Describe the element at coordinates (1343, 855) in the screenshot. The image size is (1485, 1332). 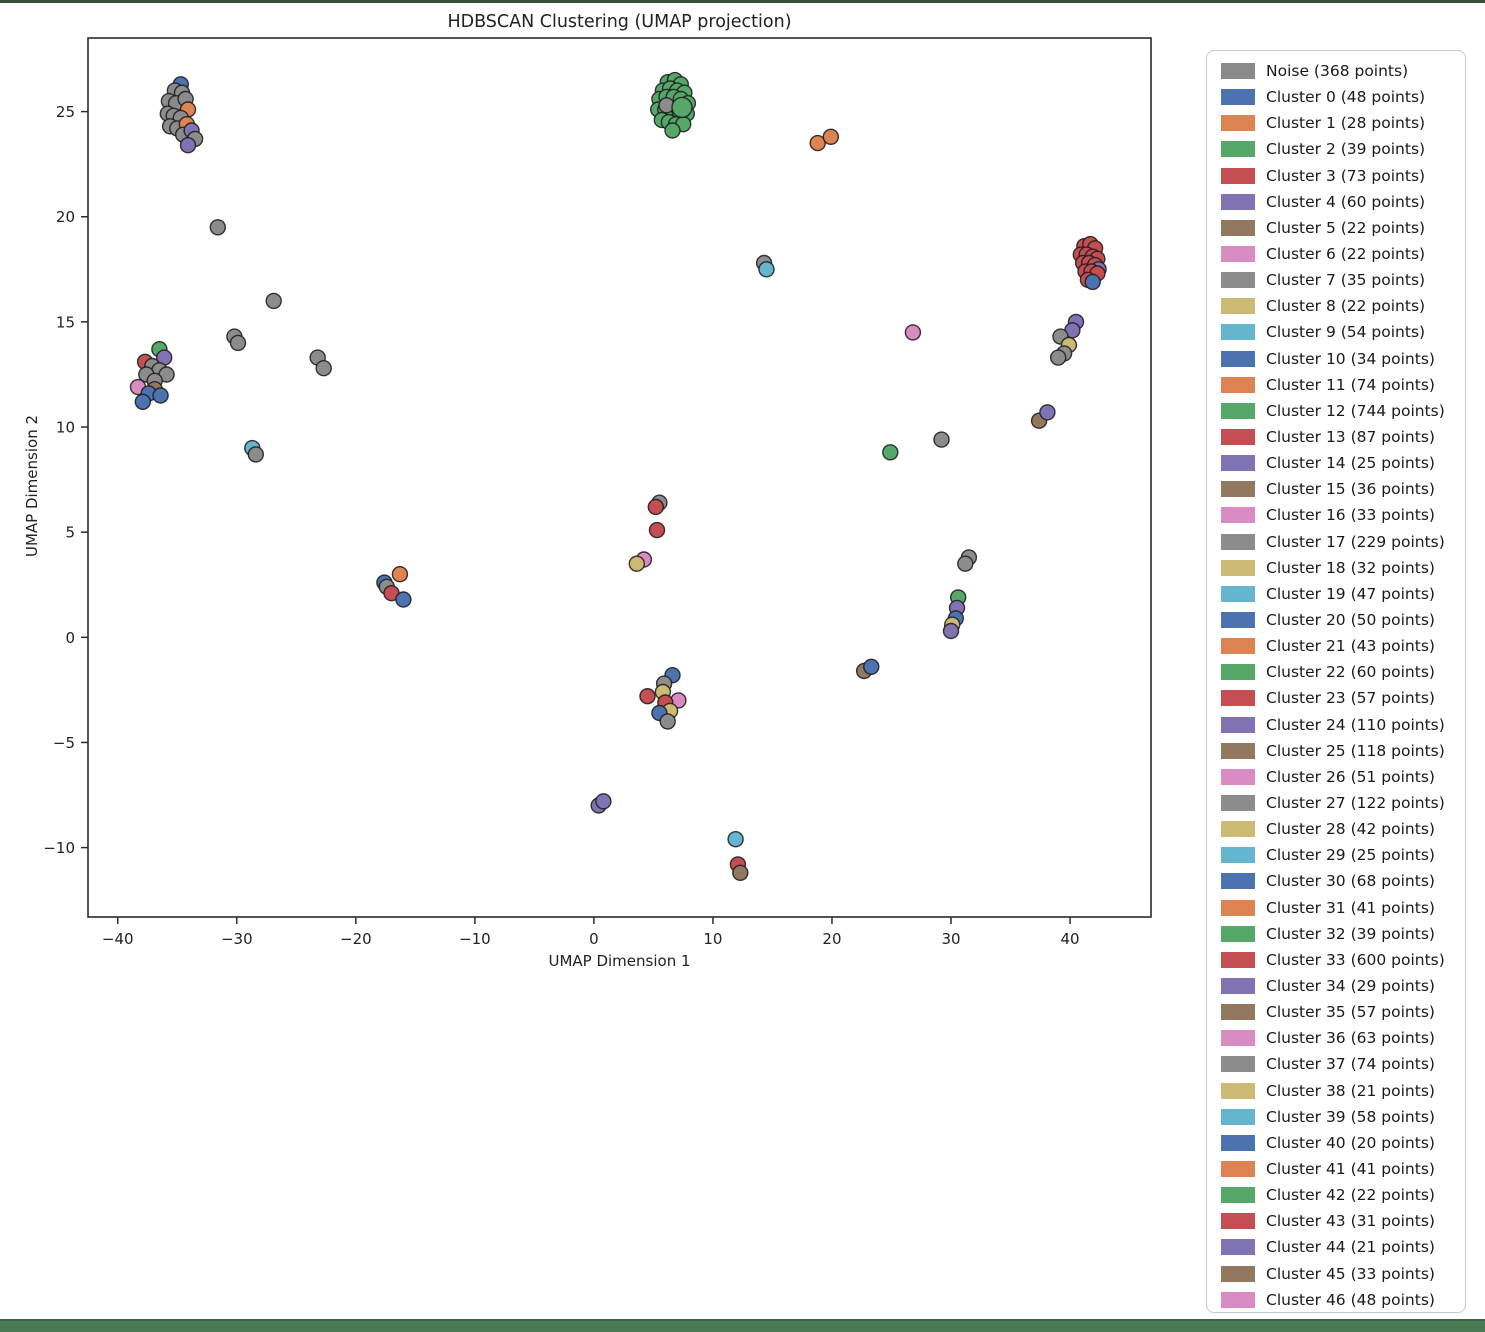
I see `legend-item: Cluster 29 (25 points)` at that location.